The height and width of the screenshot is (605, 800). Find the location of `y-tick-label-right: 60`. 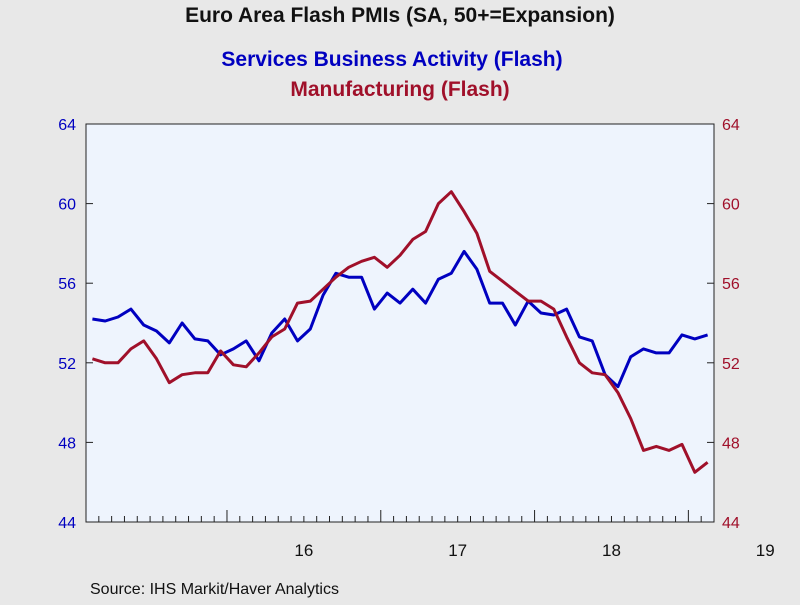

y-tick-label-right: 60 is located at coordinates (731, 205).